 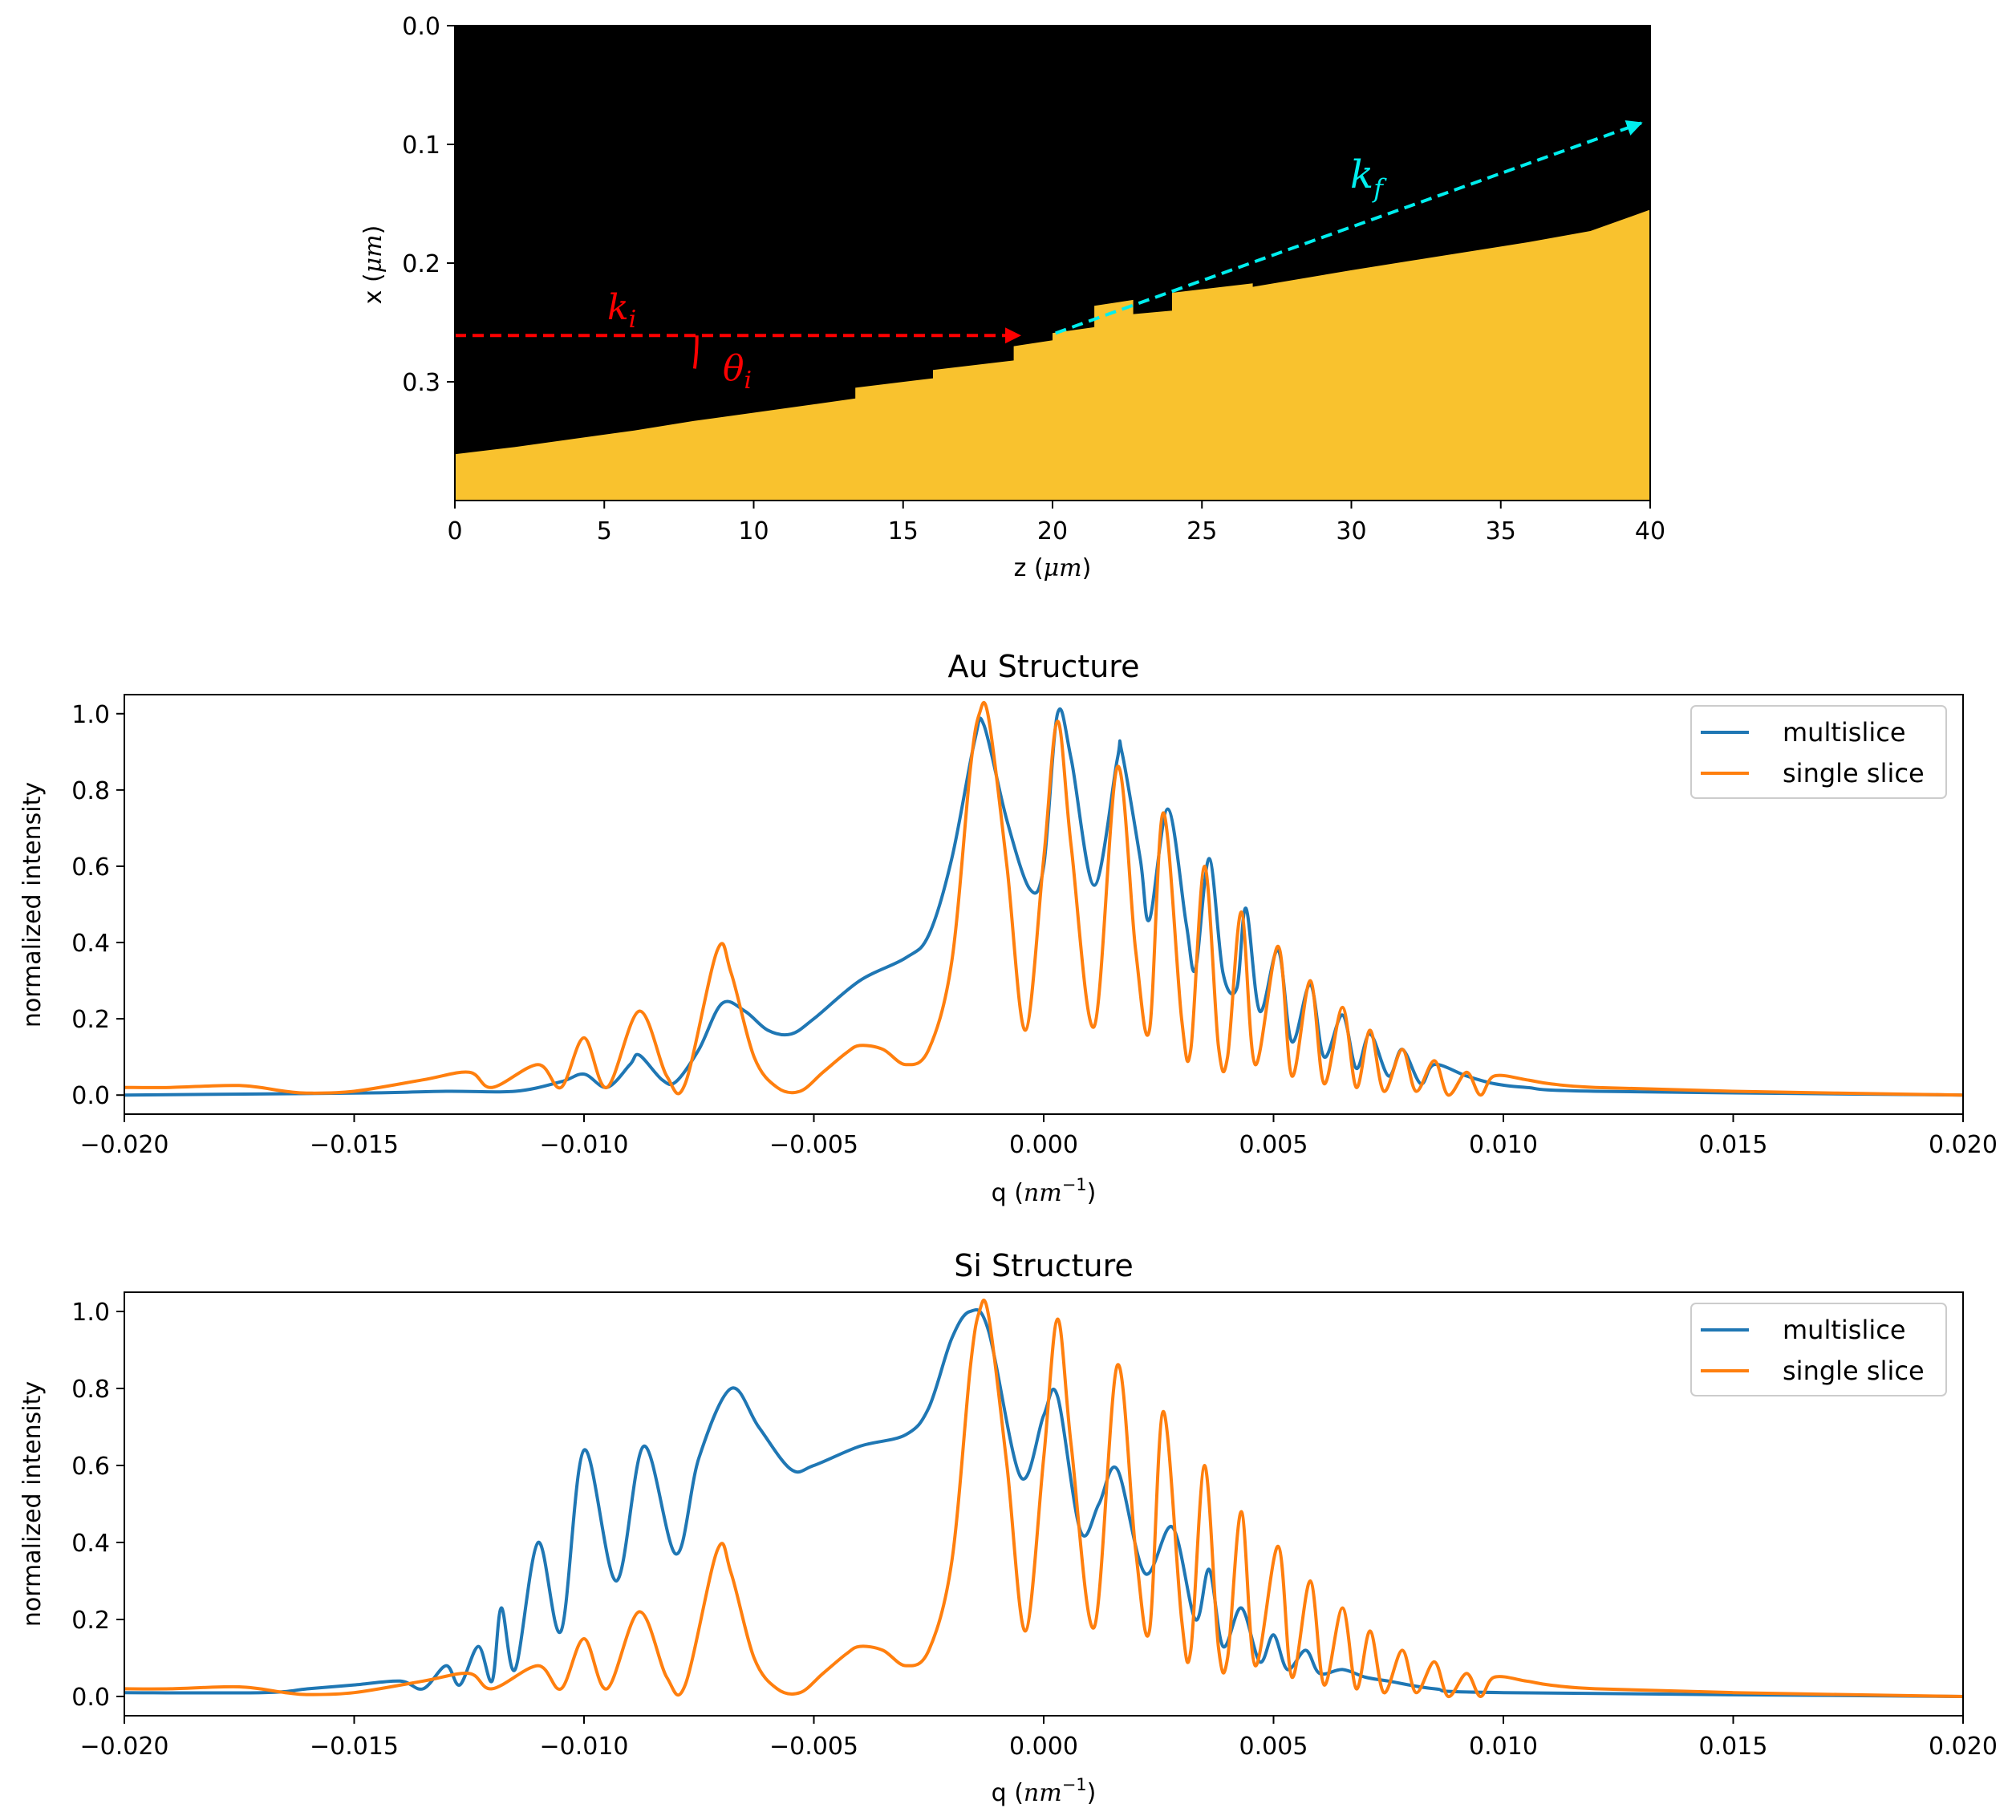 What do you see at coordinates (90, 1698) in the screenshot?
I see `si-y-tick-label: 0.0` at bounding box center [90, 1698].